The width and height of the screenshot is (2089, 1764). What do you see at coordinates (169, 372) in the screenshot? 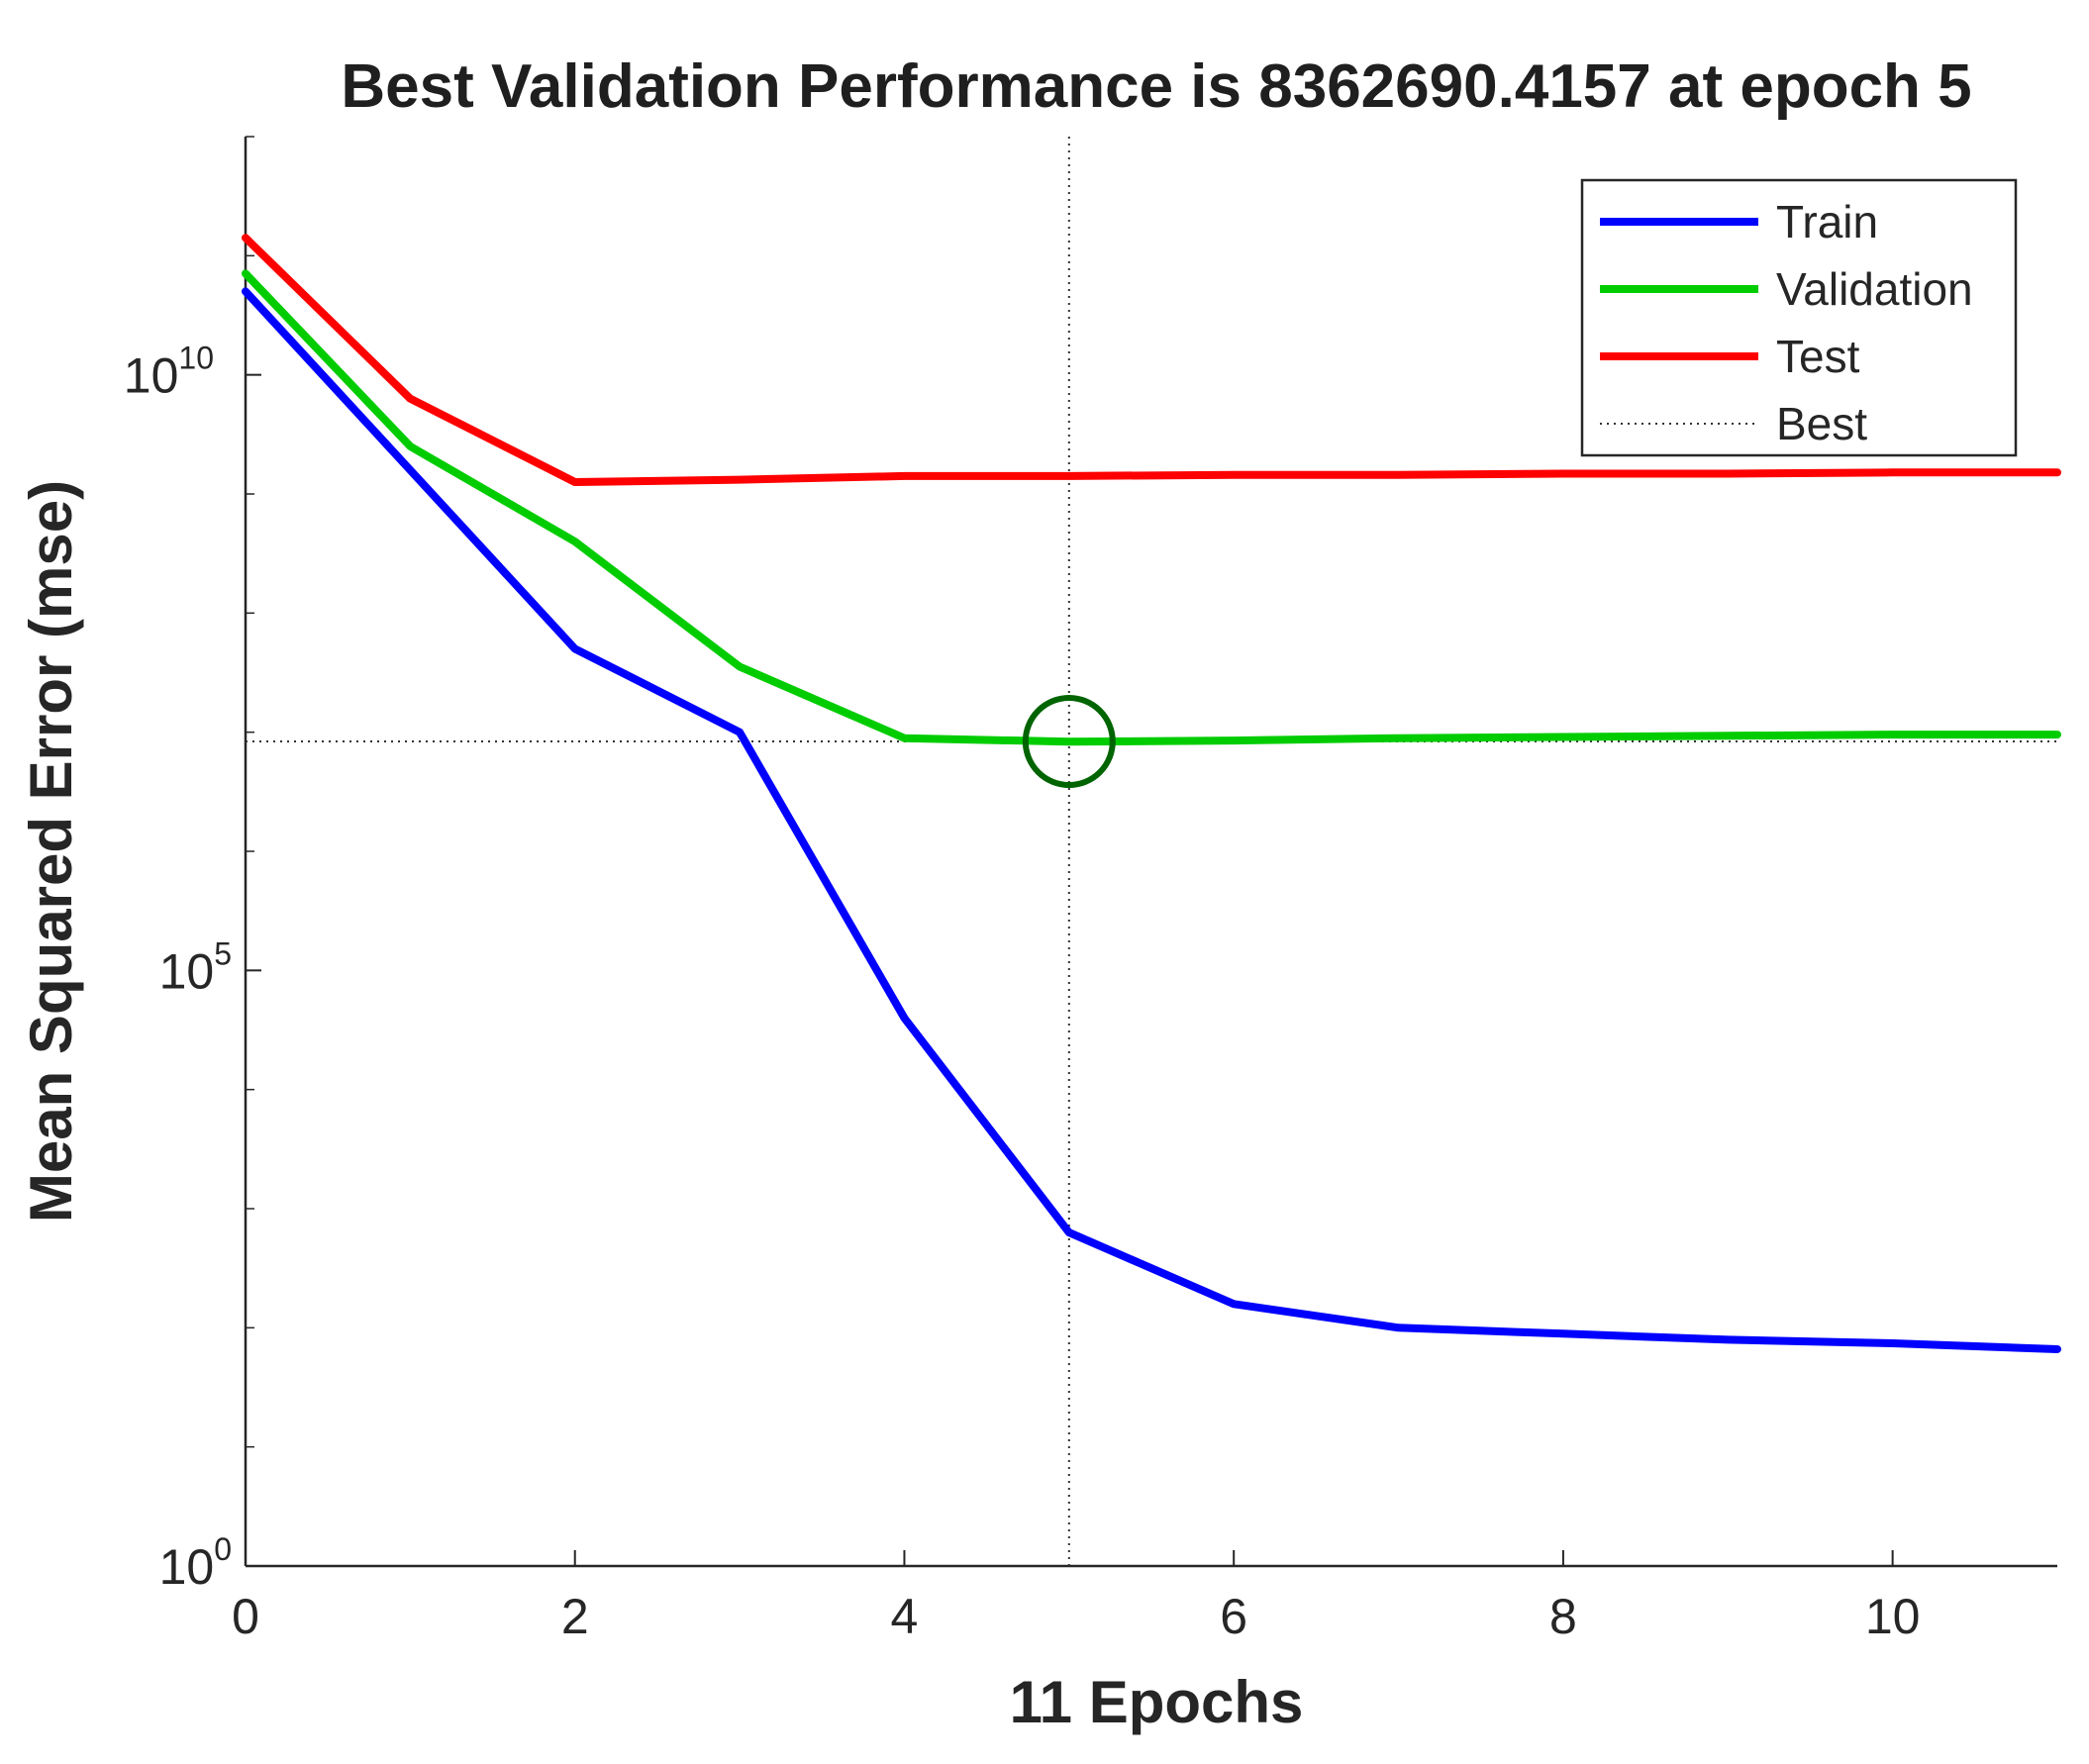
I see `y-tick-label: 10¹⁰` at bounding box center [169, 372].